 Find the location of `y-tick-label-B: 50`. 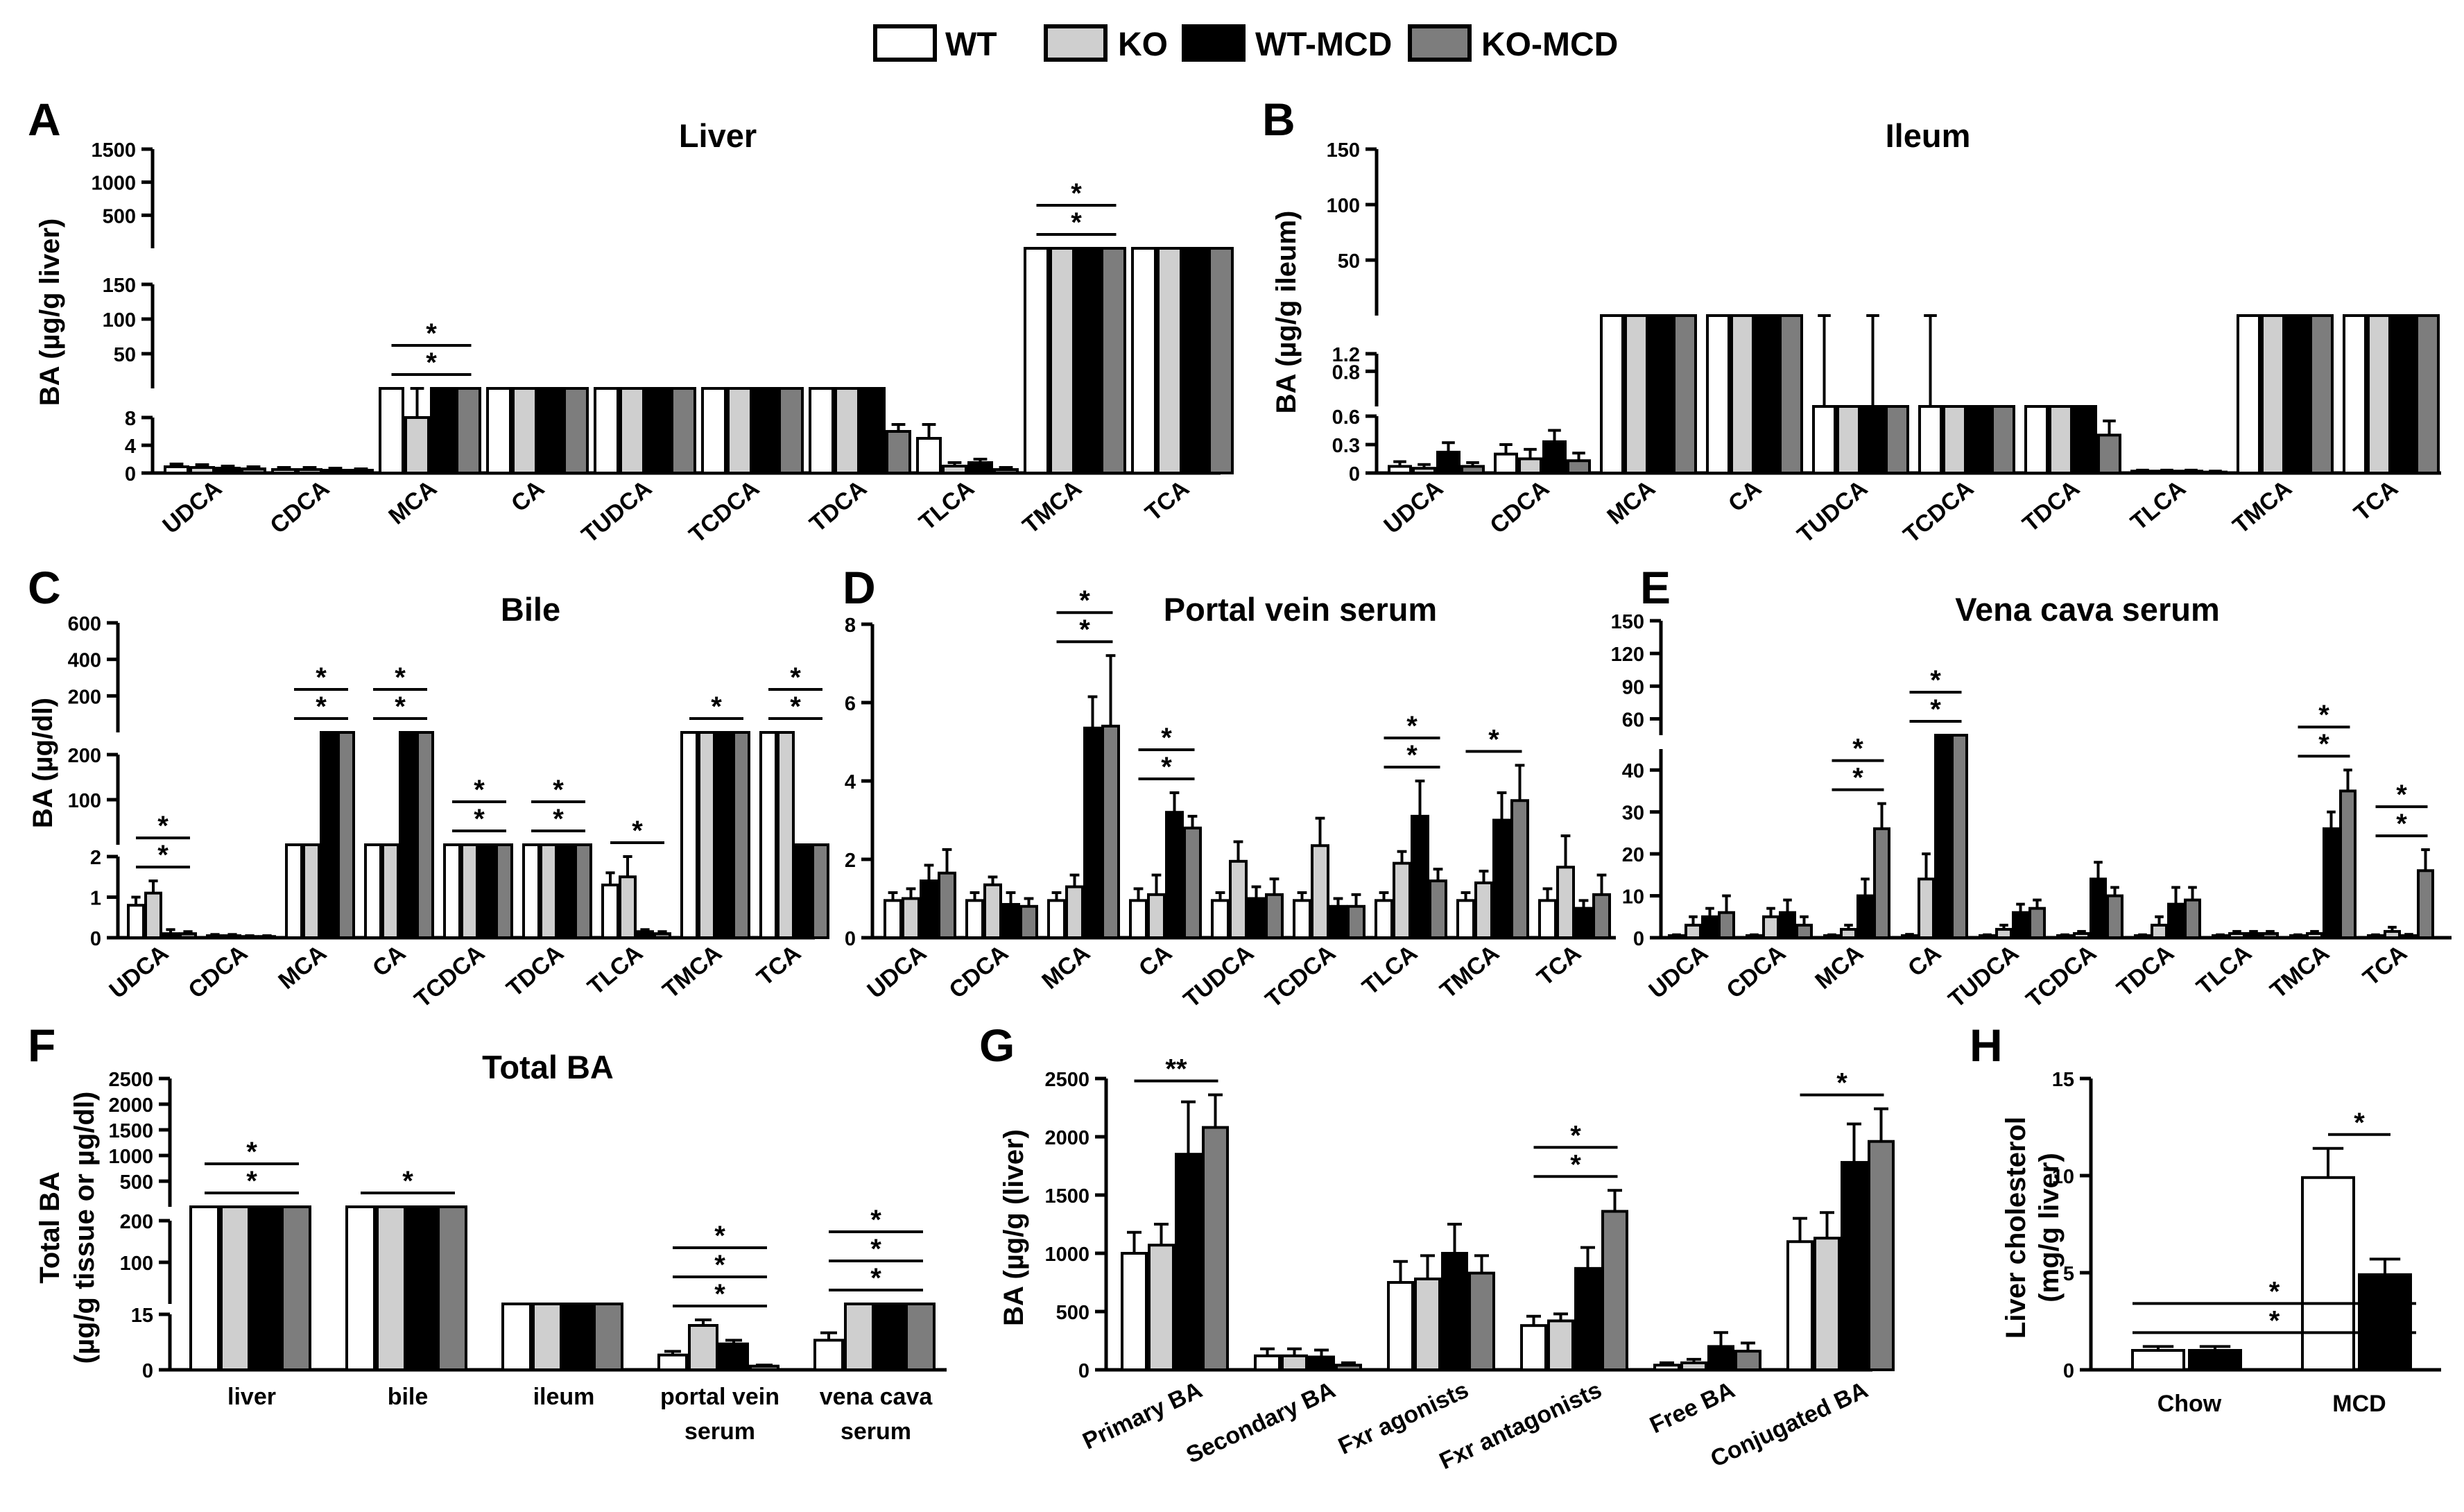

y-tick-label-B: 50 is located at coordinates (1349, 261).